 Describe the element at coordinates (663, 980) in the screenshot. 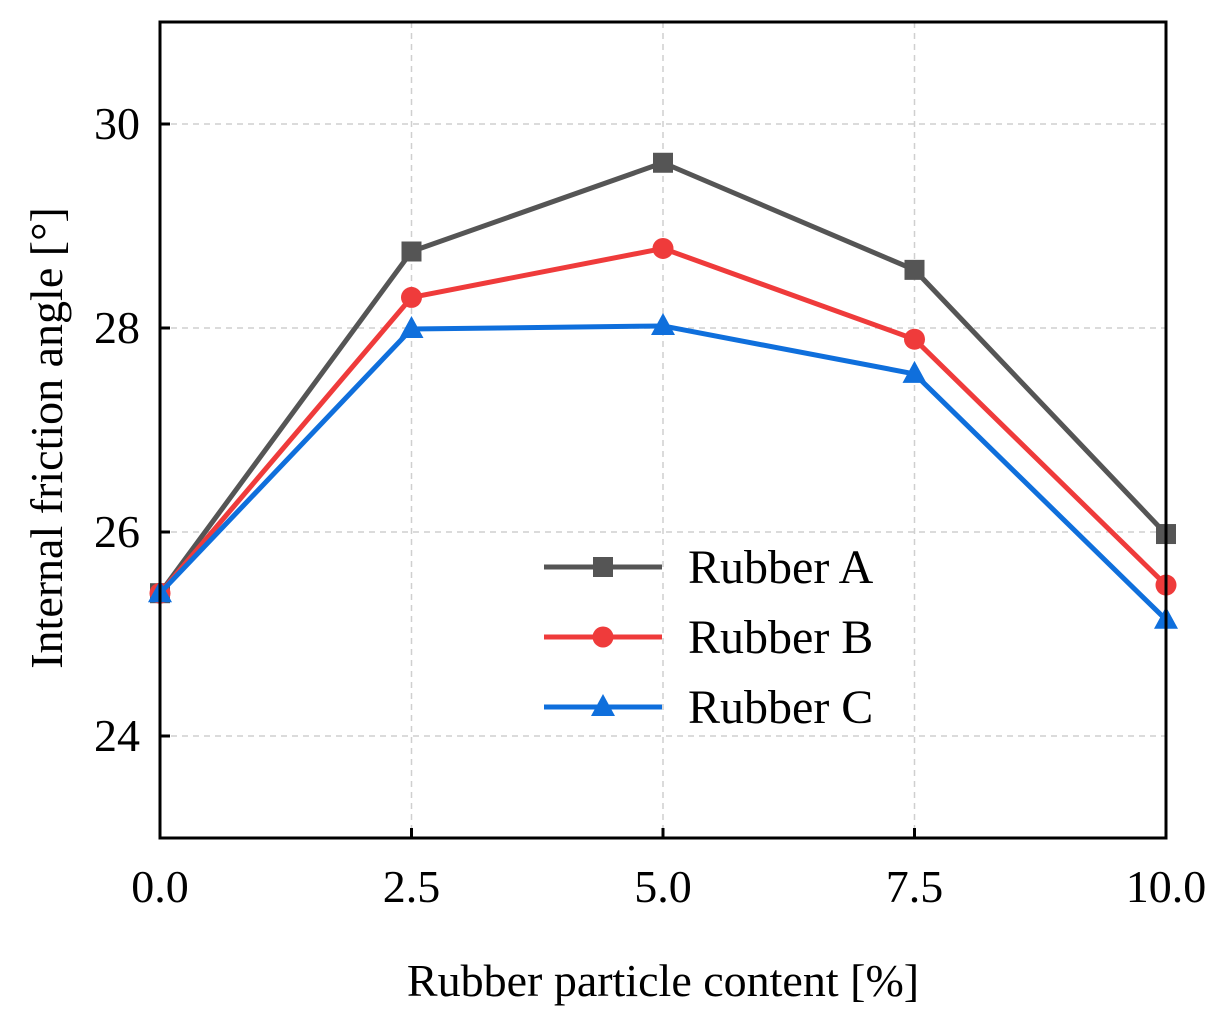

I see `x-axis-title: Rubber particle content [%]` at that location.